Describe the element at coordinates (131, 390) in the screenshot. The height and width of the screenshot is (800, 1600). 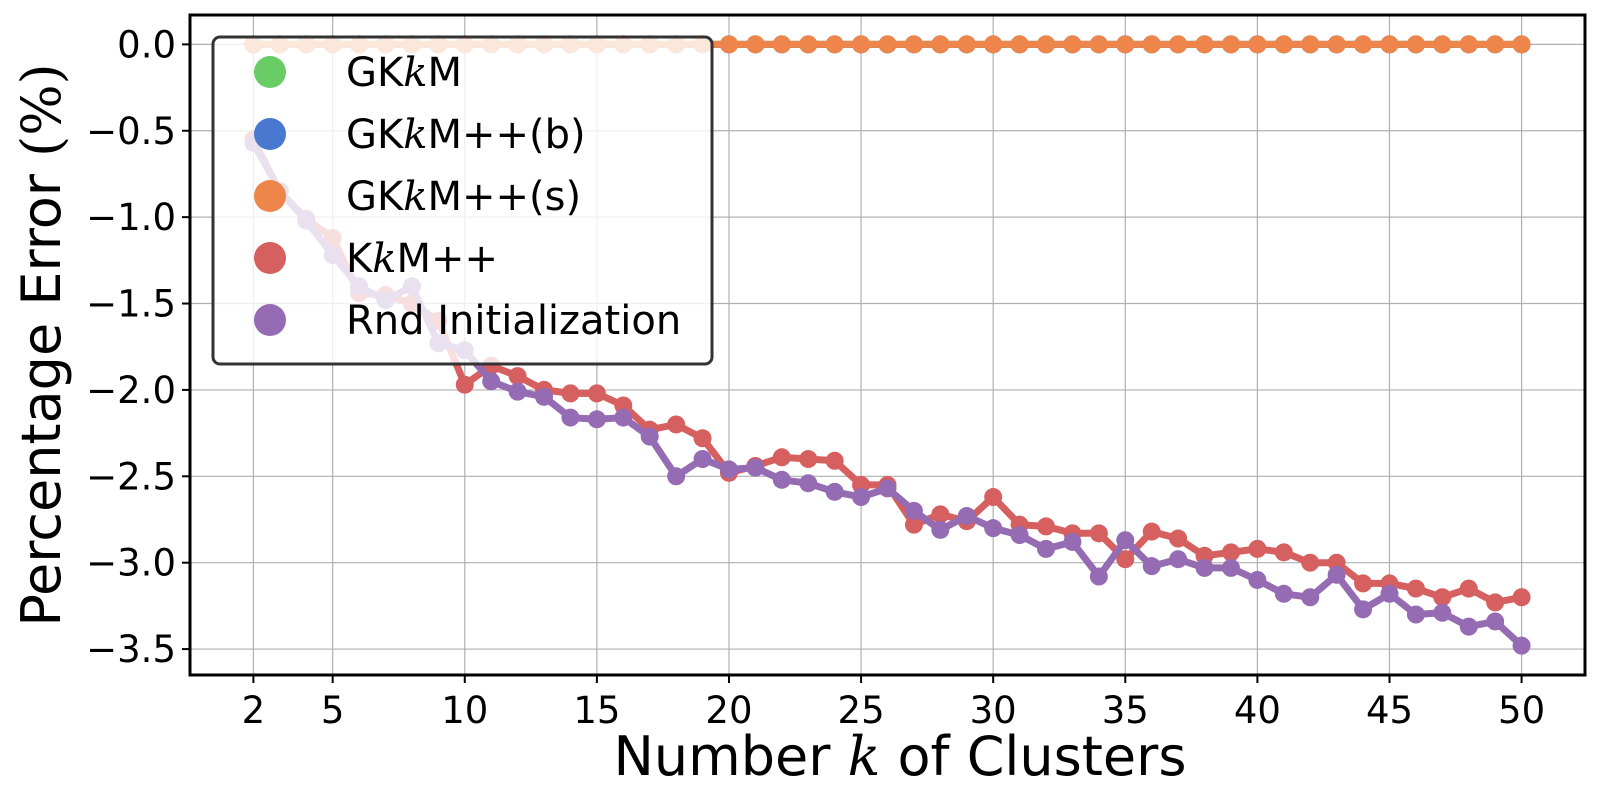
I see `y-tick-label: −2.0` at that location.